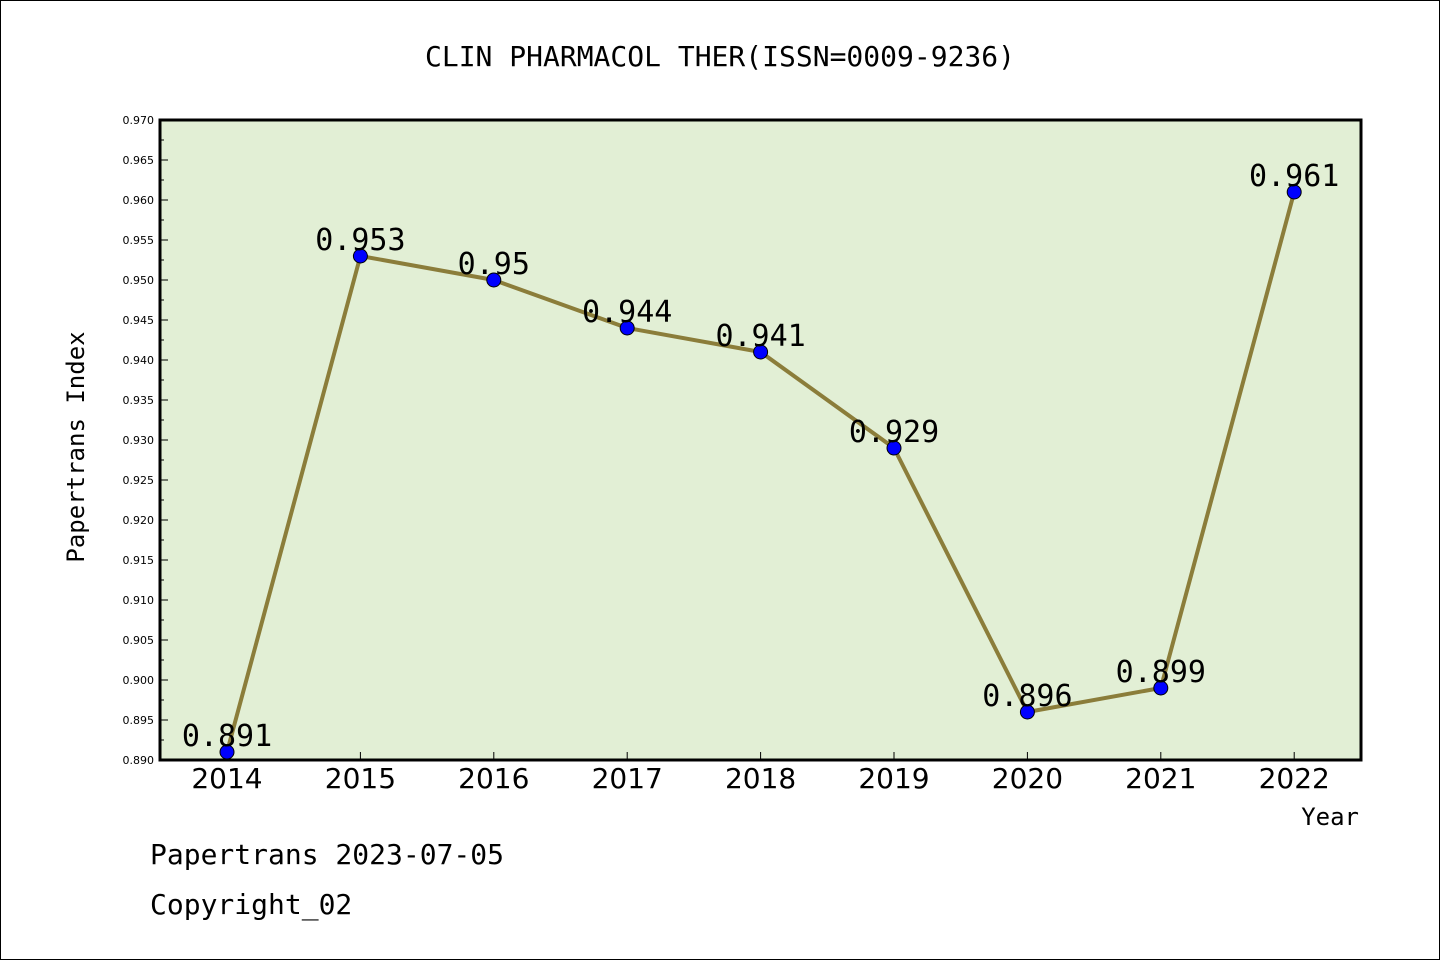  What do you see at coordinates (627, 312) in the screenshot?
I see `data-label-2017: 0.944` at bounding box center [627, 312].